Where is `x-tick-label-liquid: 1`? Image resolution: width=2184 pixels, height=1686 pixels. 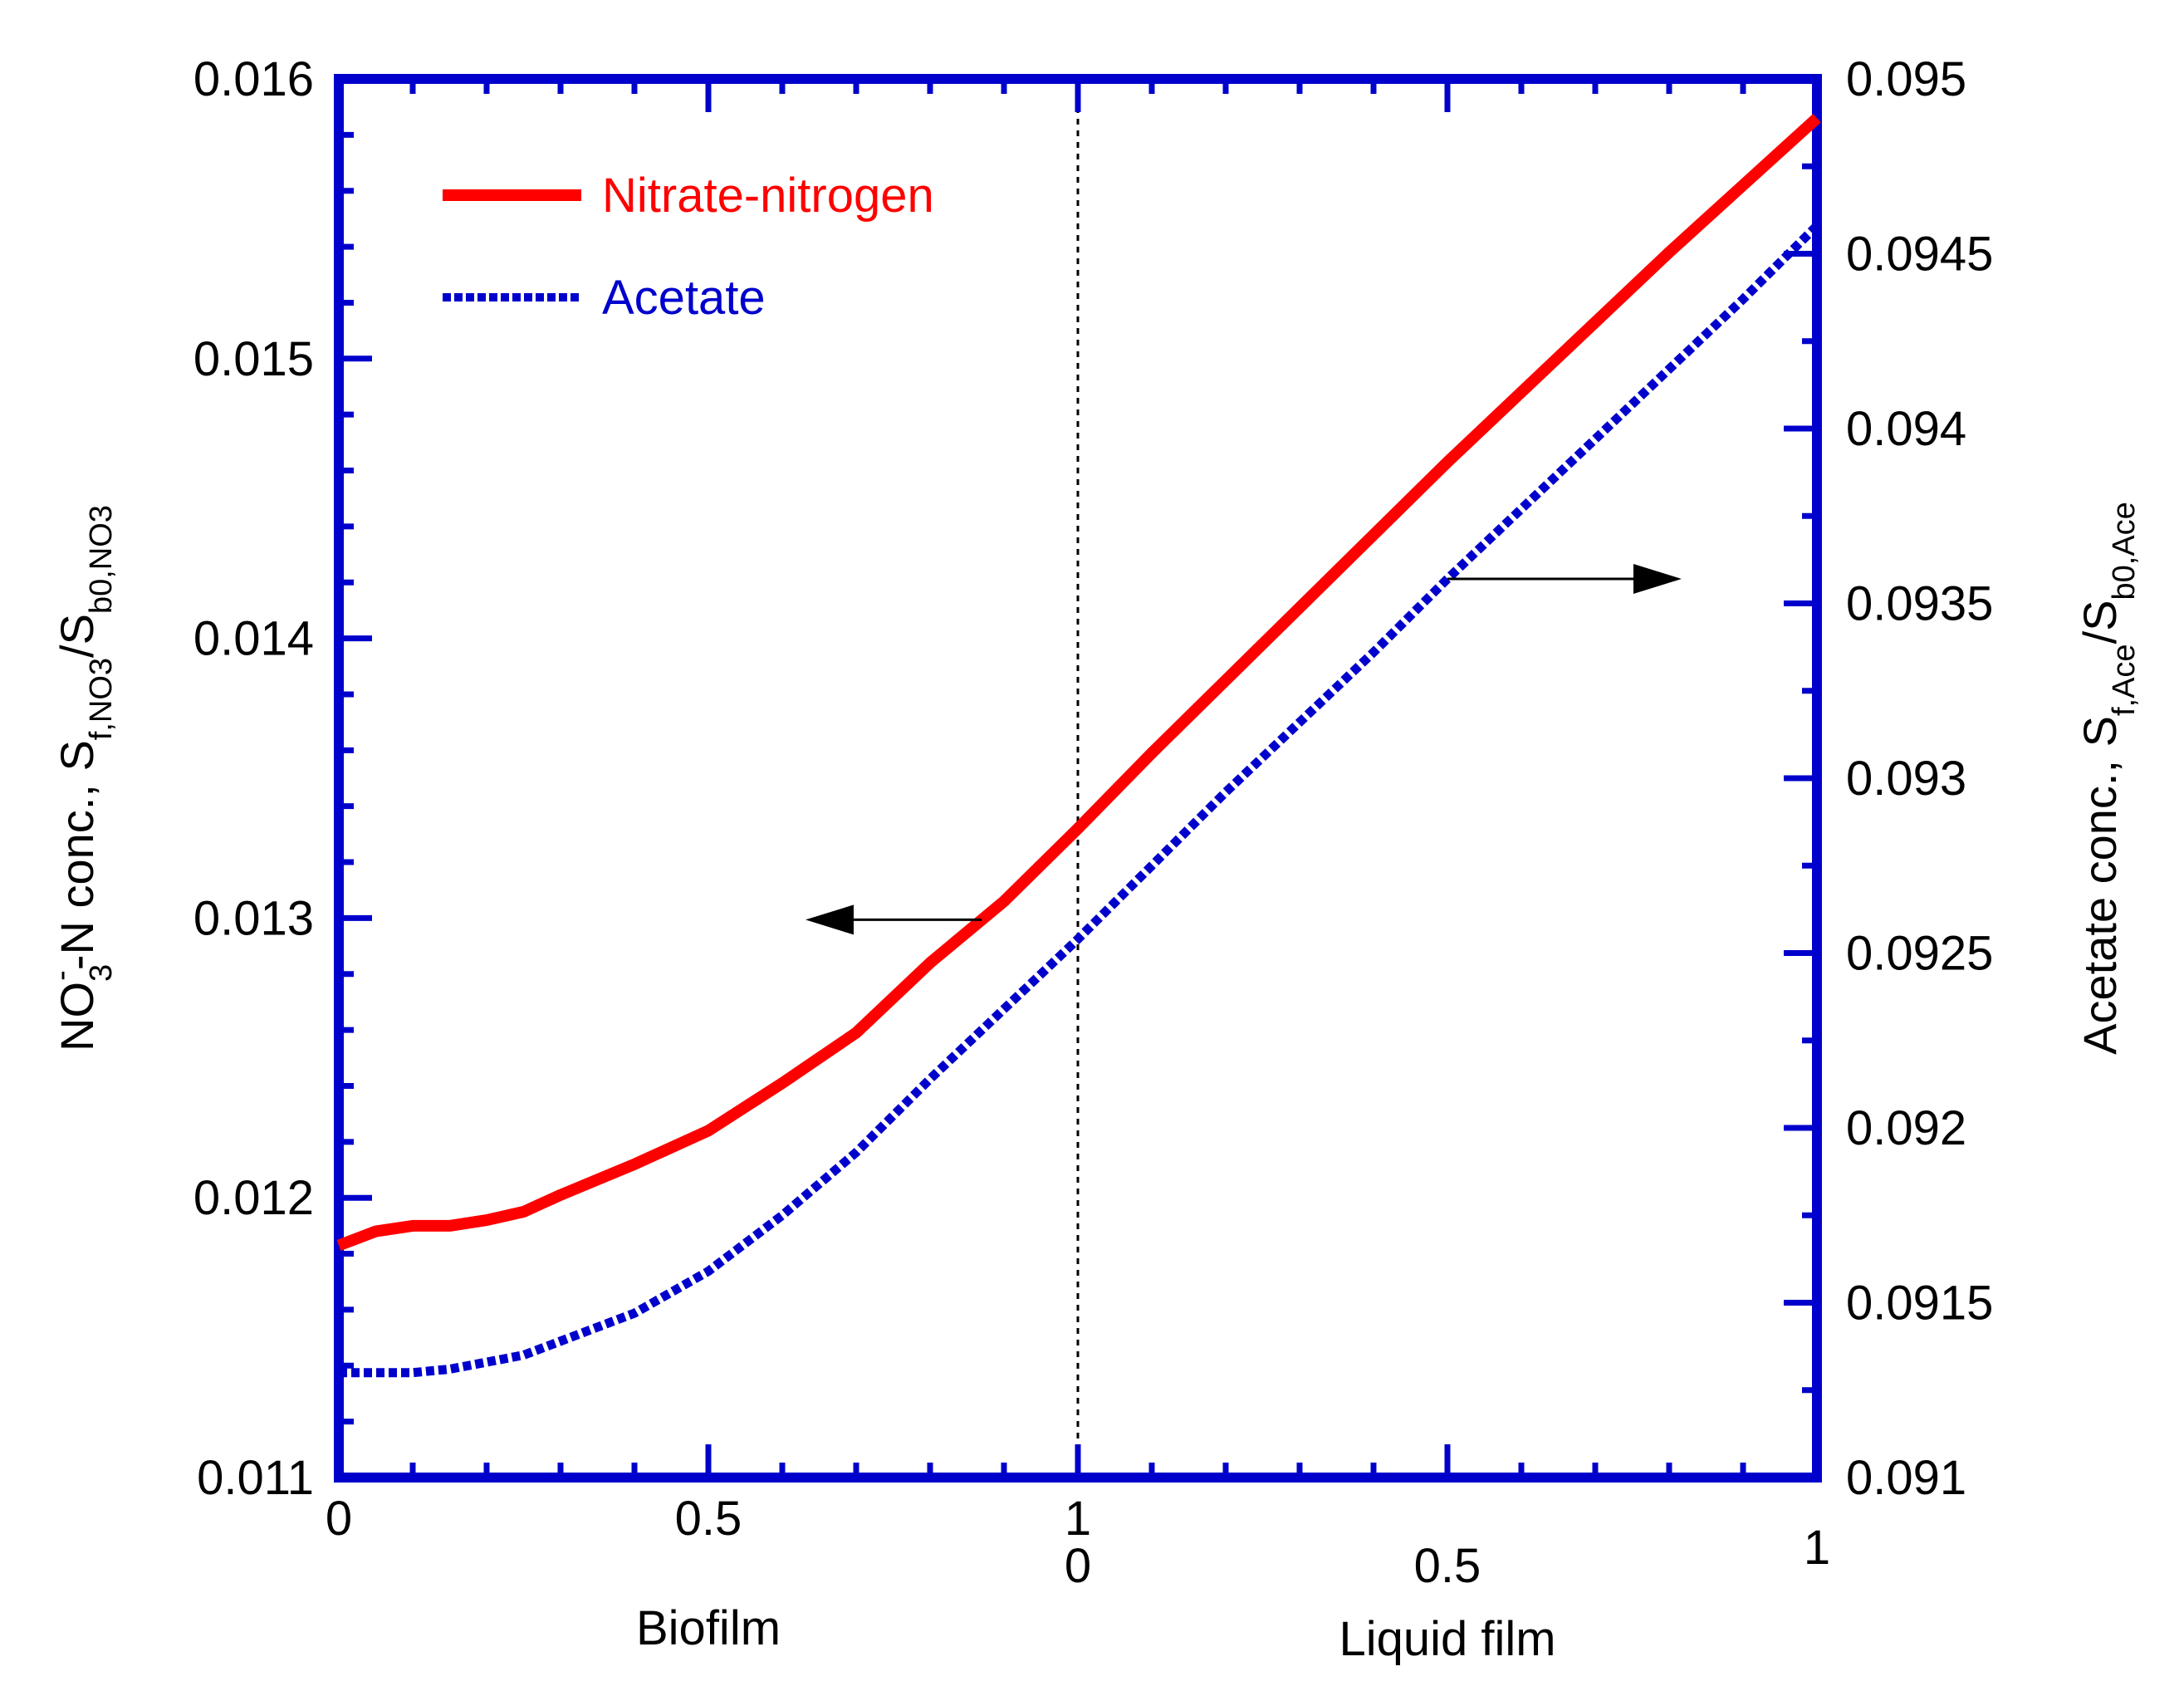
x-tick-label-liquid: 1 is located at coordinates (1817, 1548).